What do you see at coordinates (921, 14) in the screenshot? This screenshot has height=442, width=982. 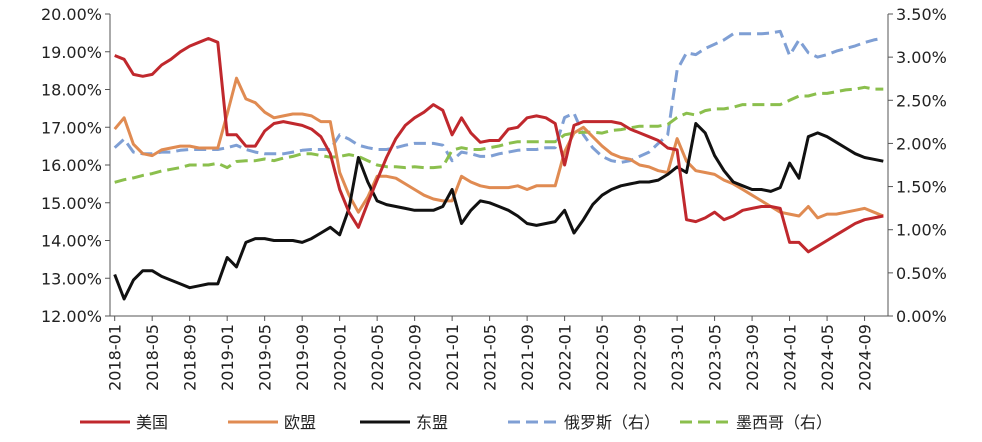 I see `right-tick-label: 3.50%` at bounding box center [921, 14].